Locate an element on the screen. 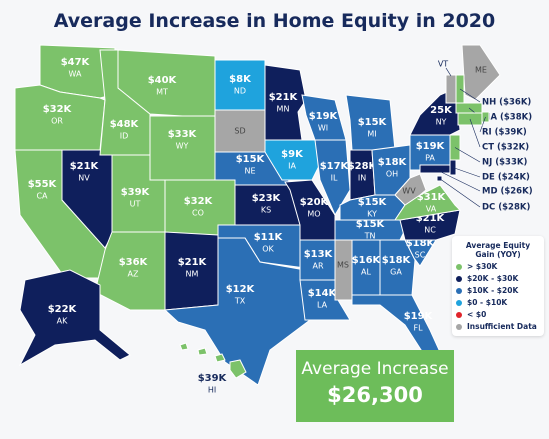 This screenshot has height=439, width=549. state-abbr: NE is located at coordinates (249, 171).